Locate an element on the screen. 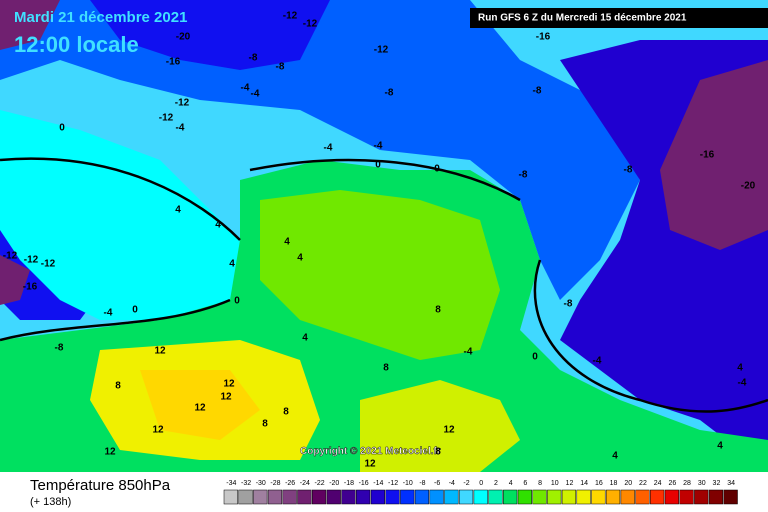 The image size is (768, 512). legend-label: 24 is located at coordinates (658, 483).